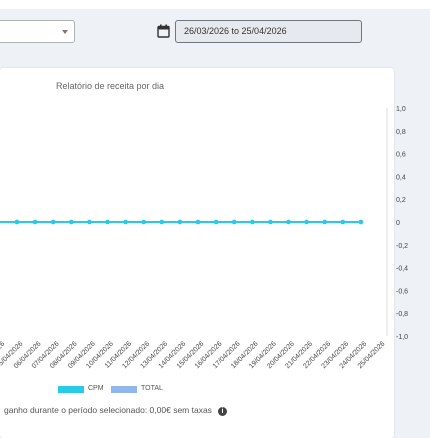  I want to click on y-tick-label: 0,6, so click(401, 155).